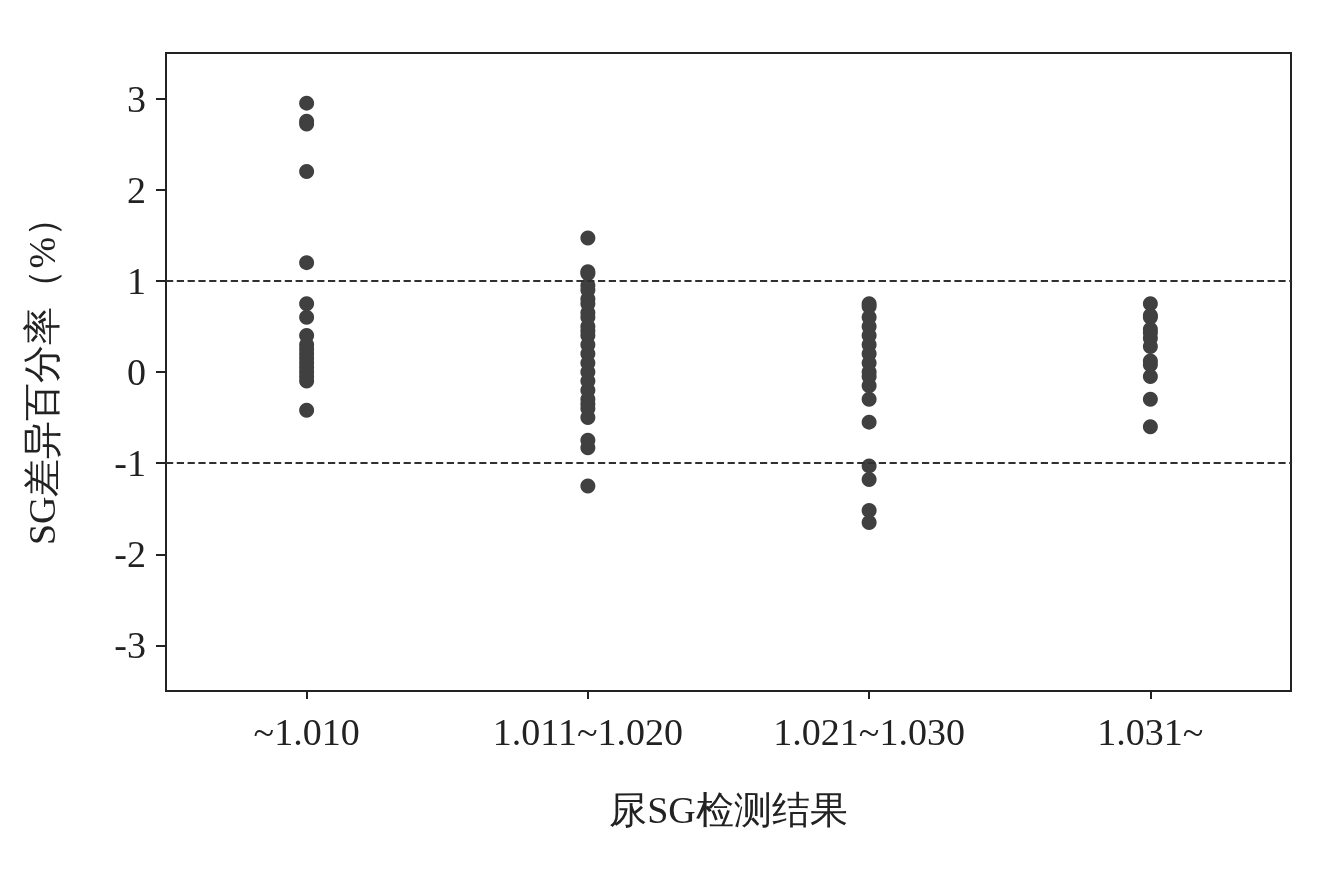  I want to click on y-tick-label: -3, so click(130, 645).